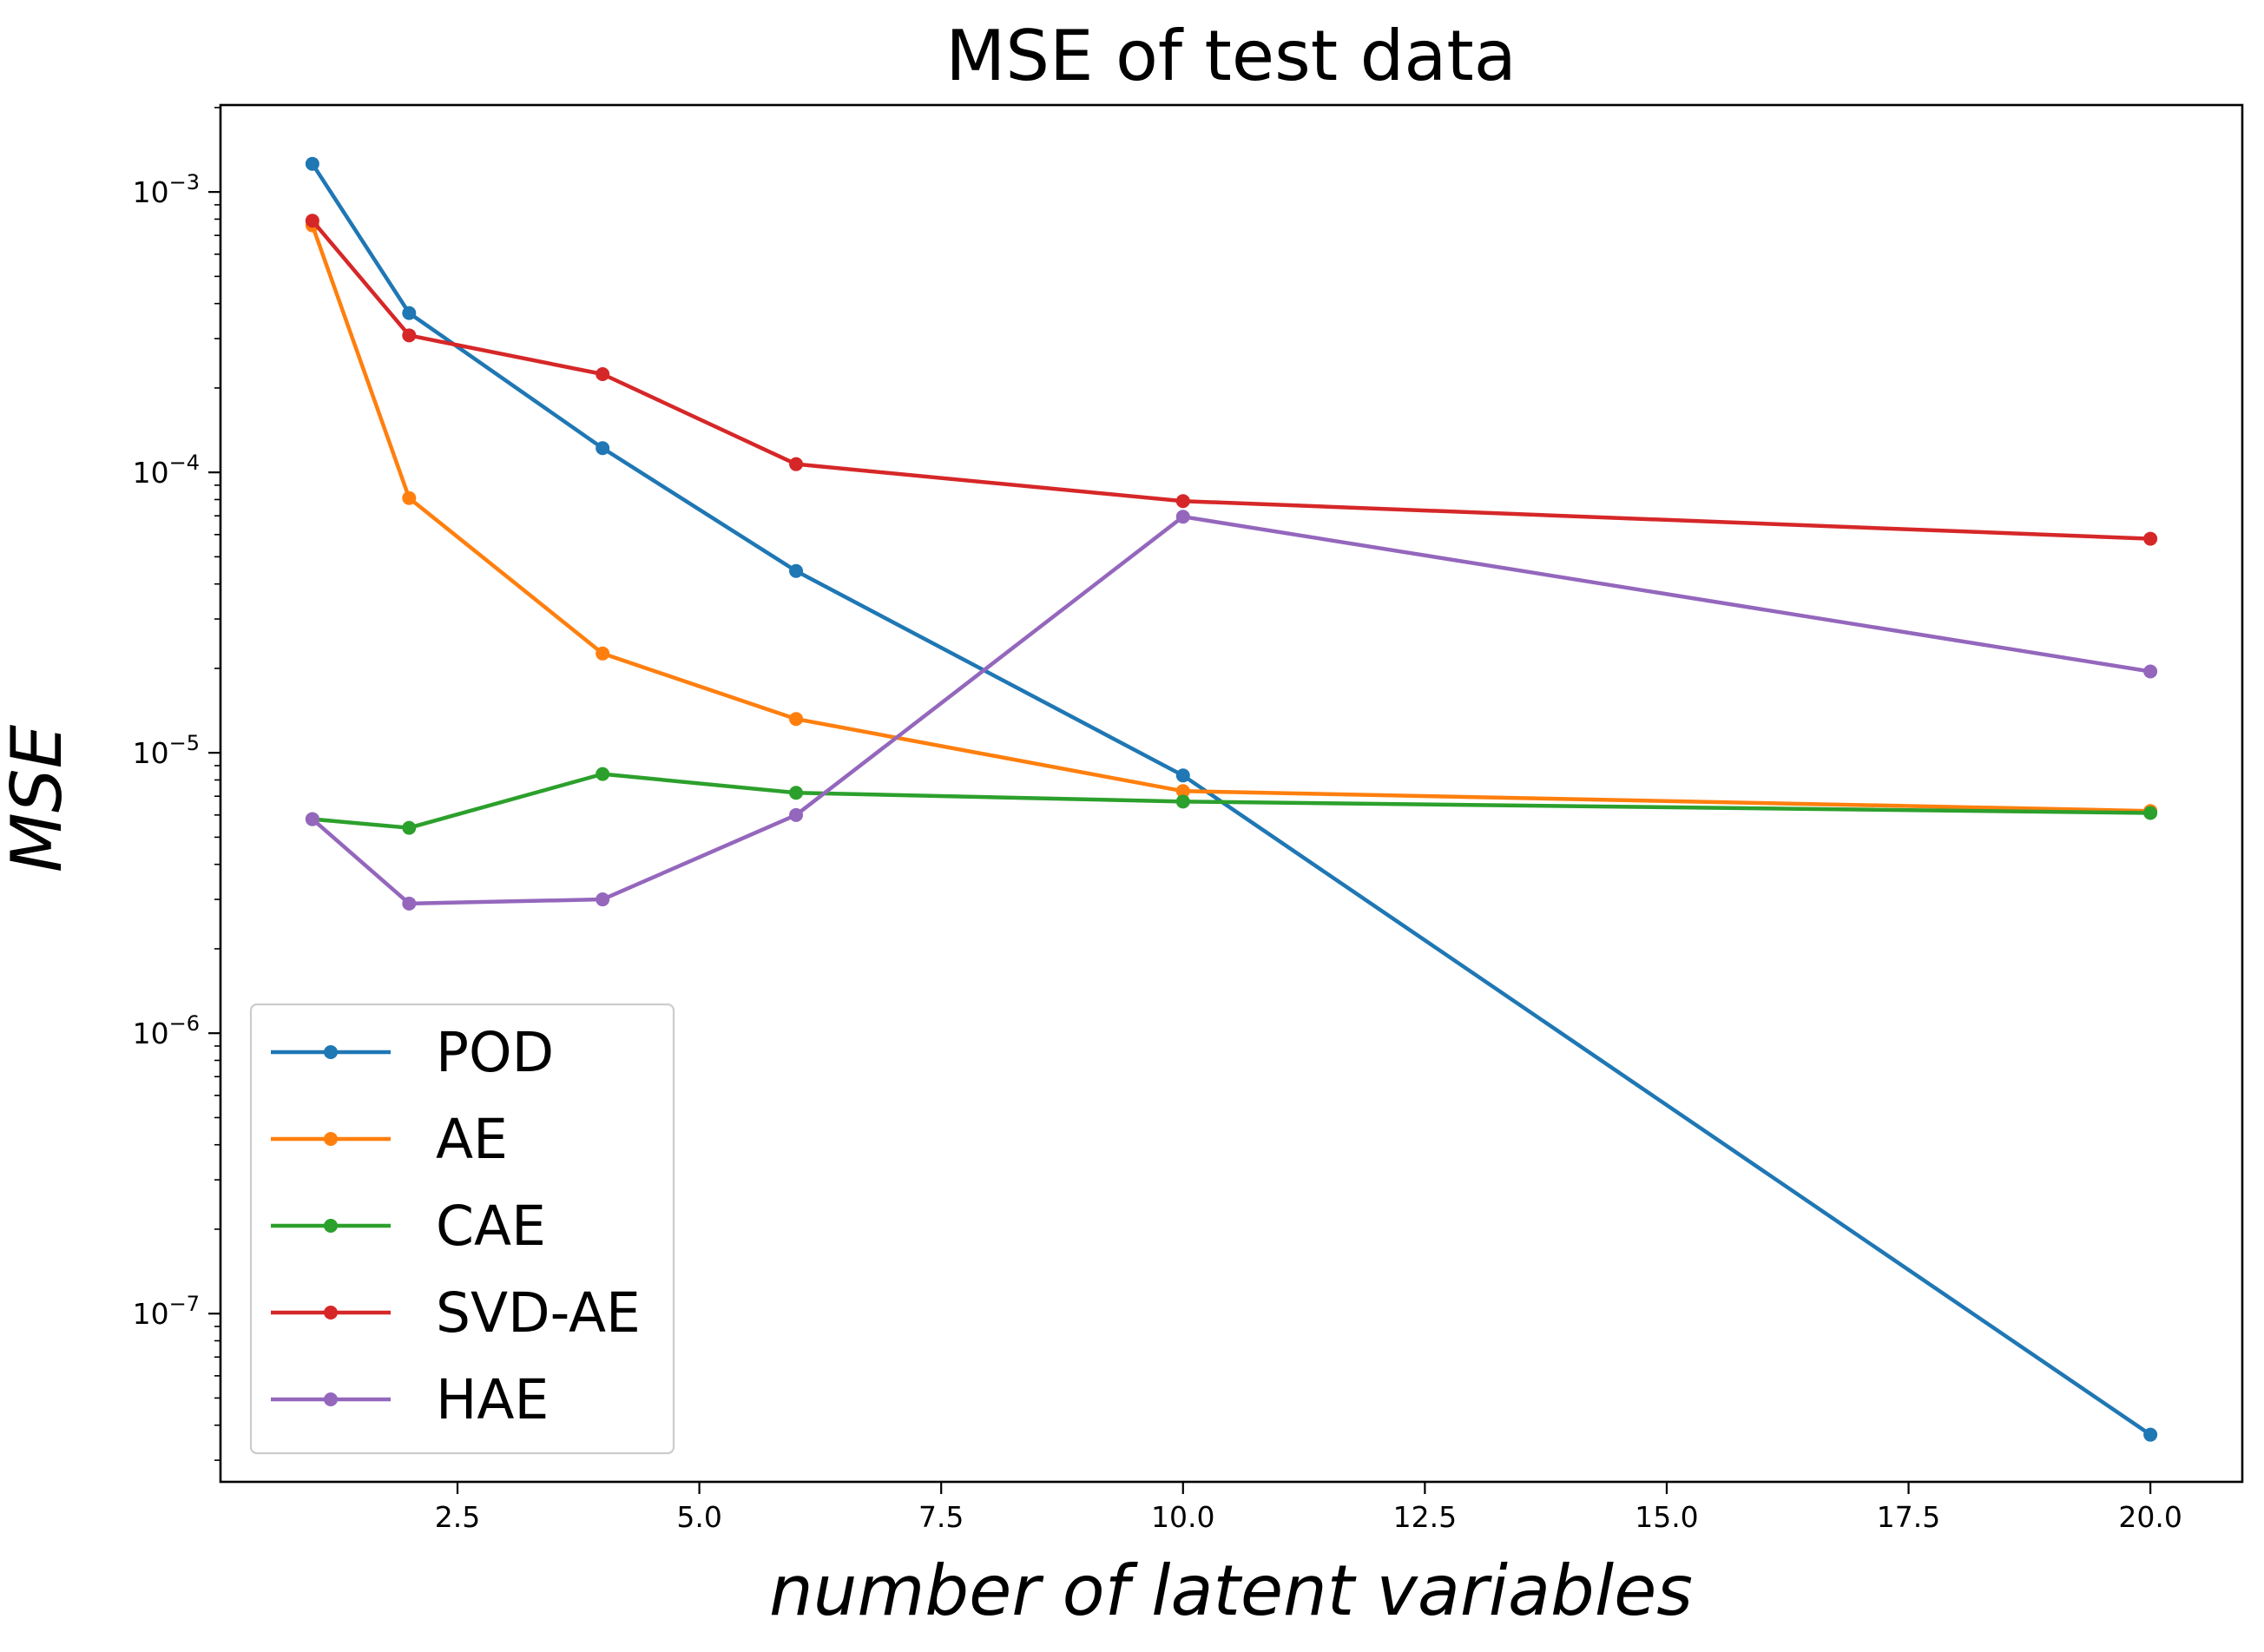 Image resolution: width=2264 pixels, height=1652 pixels. Describe the element at coordinates (410, 1400) in the screenshot. I see `legend-item-hae: HAE` at that location.